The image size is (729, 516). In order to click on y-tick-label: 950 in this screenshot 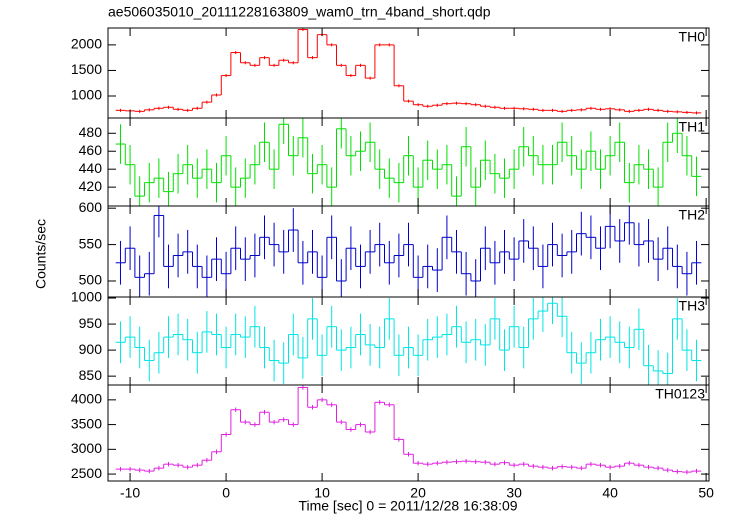, I will do `click(91, 323)`.